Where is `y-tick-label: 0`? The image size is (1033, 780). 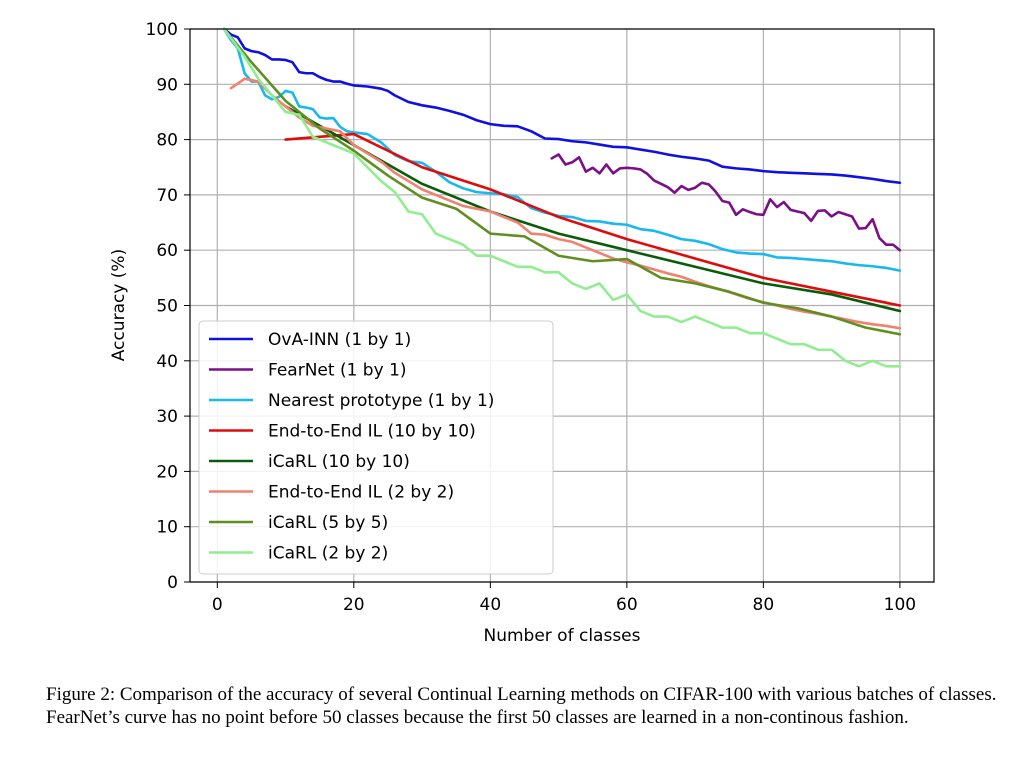 y-tick-label: 0 is located at coordinates (172, 583).